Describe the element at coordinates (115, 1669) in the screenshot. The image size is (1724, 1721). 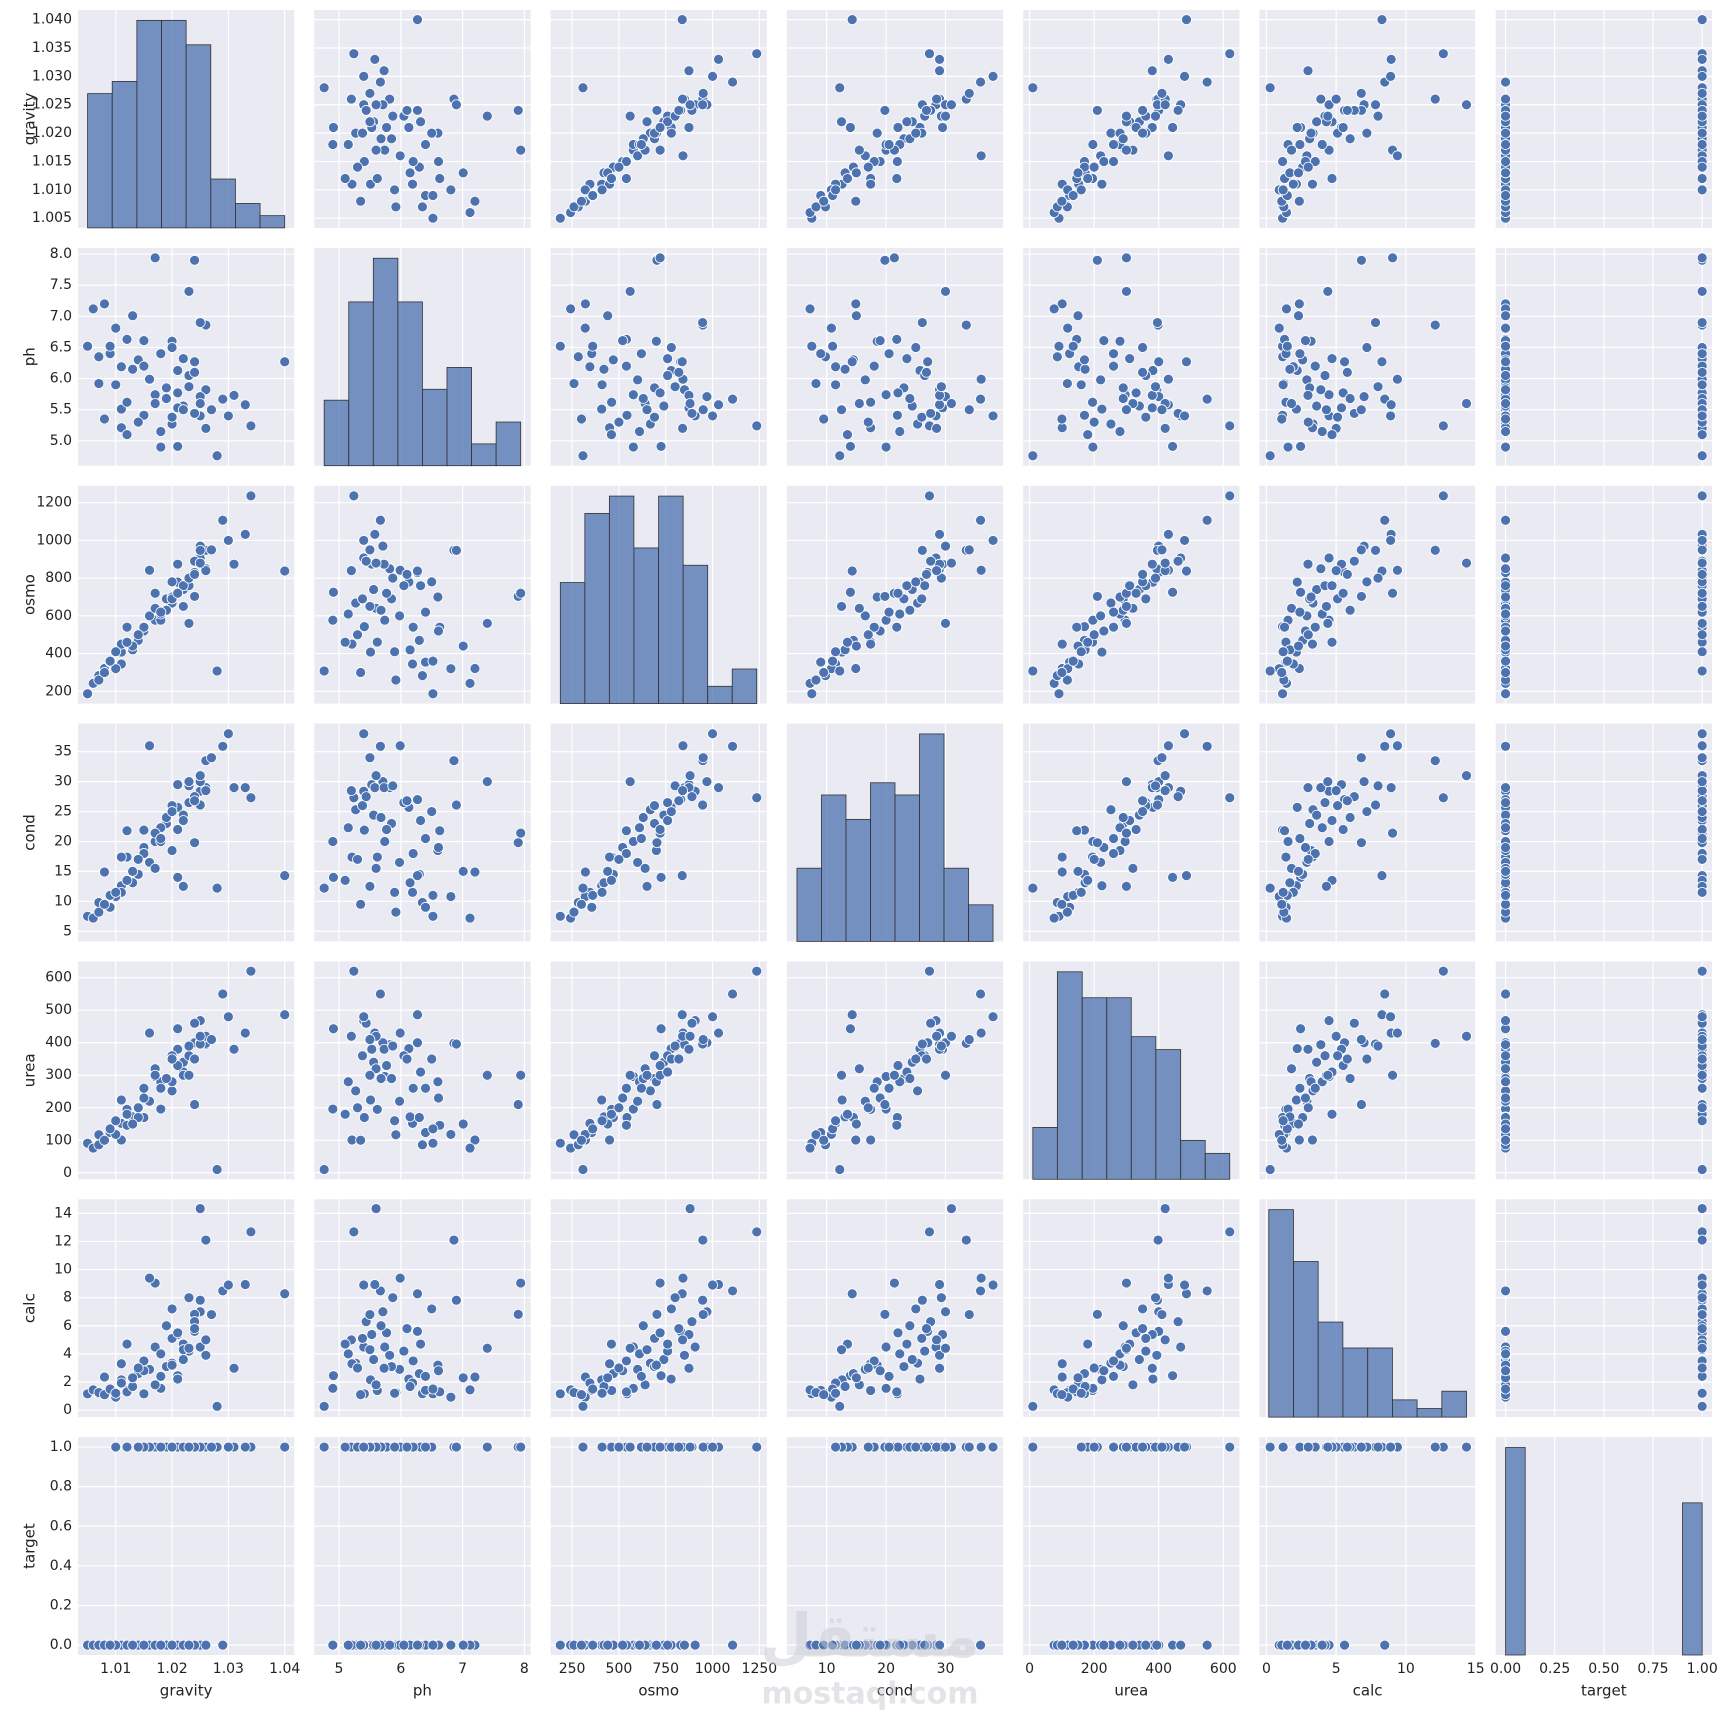
I see `x-tick-label: 1.01` at that location.